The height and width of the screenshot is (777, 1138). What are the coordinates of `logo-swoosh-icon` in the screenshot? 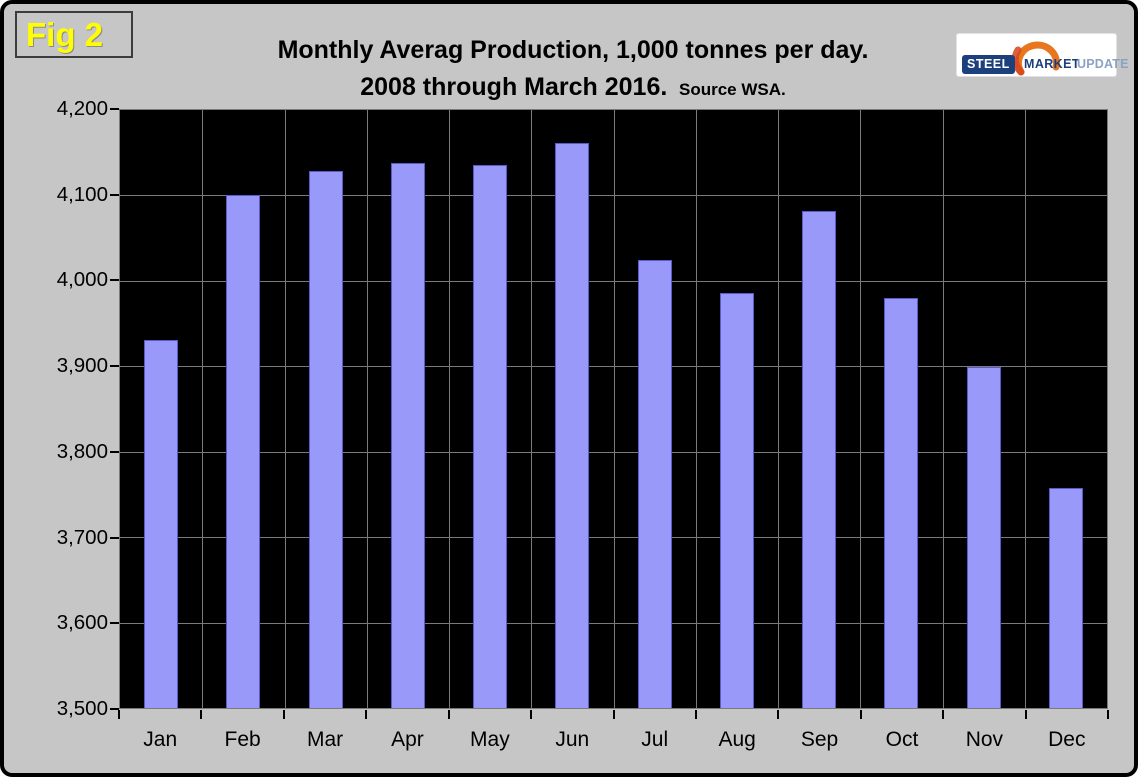 It's located at (1035, 58).